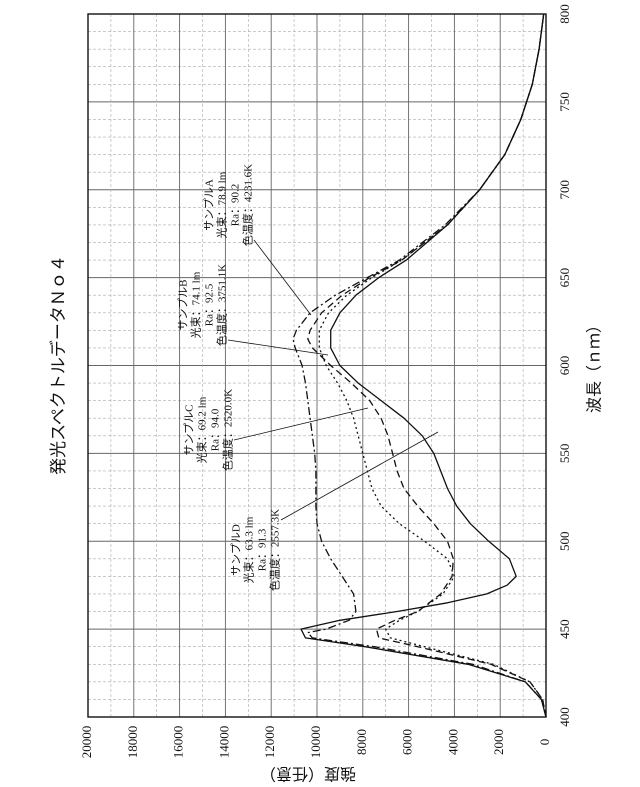  I want to click on y-tick-label: 2000, so click(498, 742).